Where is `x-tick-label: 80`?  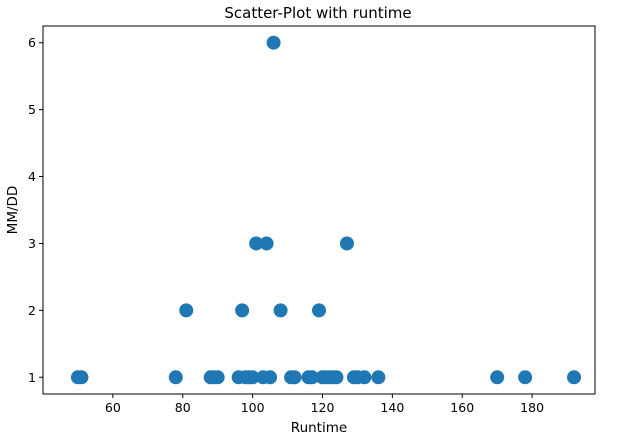
x-tick-label: 80 is located at coordinates (183, 407).